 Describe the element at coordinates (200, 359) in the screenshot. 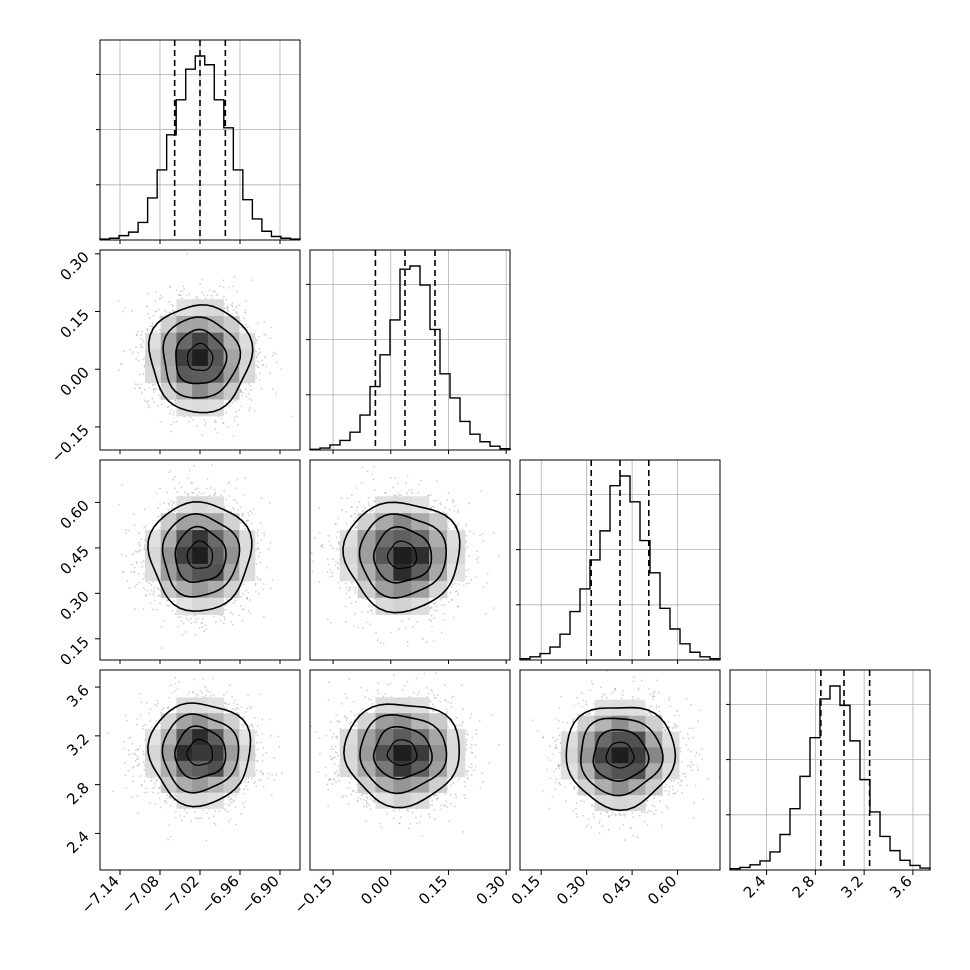

I see `contour-level` at that location.